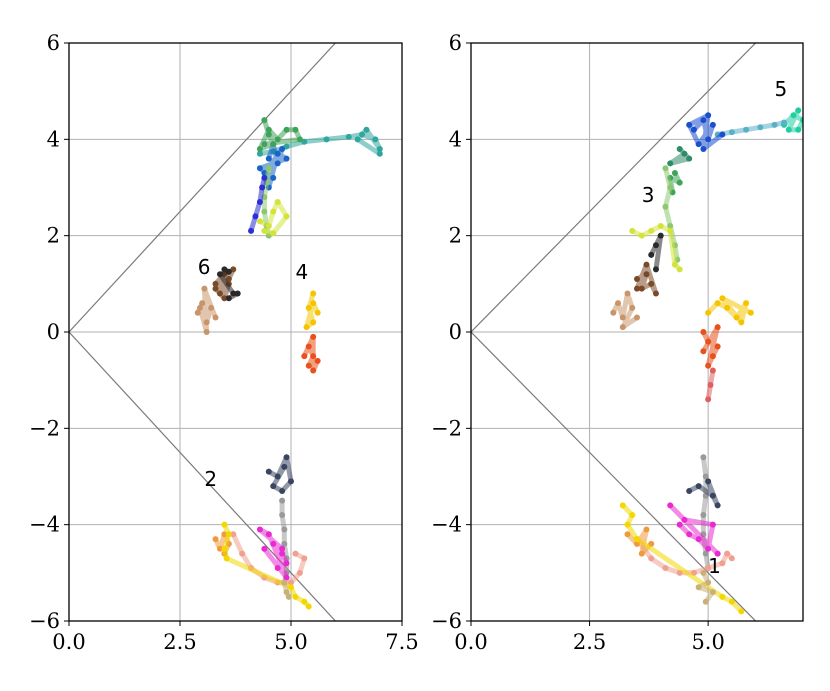  What do you see at coordinates (714, 566) in the screenshot?
I see `annotation-label: 1` at bounding box center [714, 566].